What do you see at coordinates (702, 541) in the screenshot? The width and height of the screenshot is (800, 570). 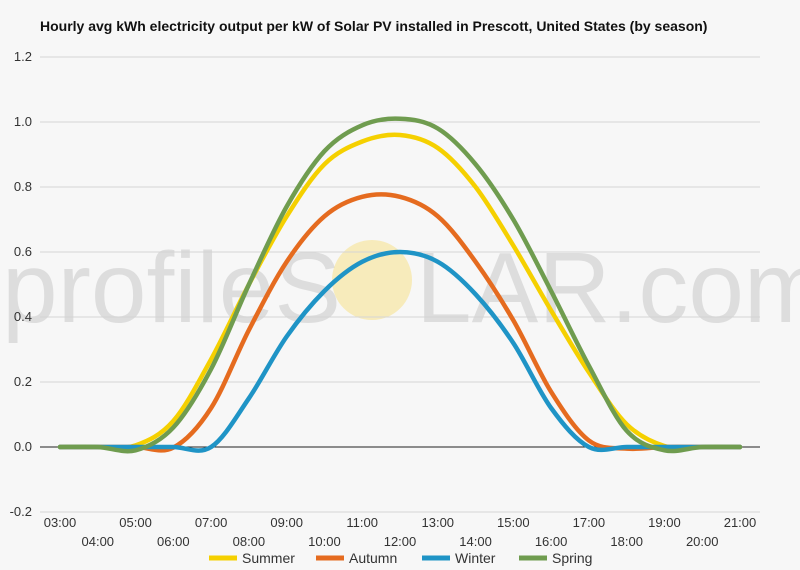 I see `x-tick-label: 20:00` at bounding box center [702, 541].